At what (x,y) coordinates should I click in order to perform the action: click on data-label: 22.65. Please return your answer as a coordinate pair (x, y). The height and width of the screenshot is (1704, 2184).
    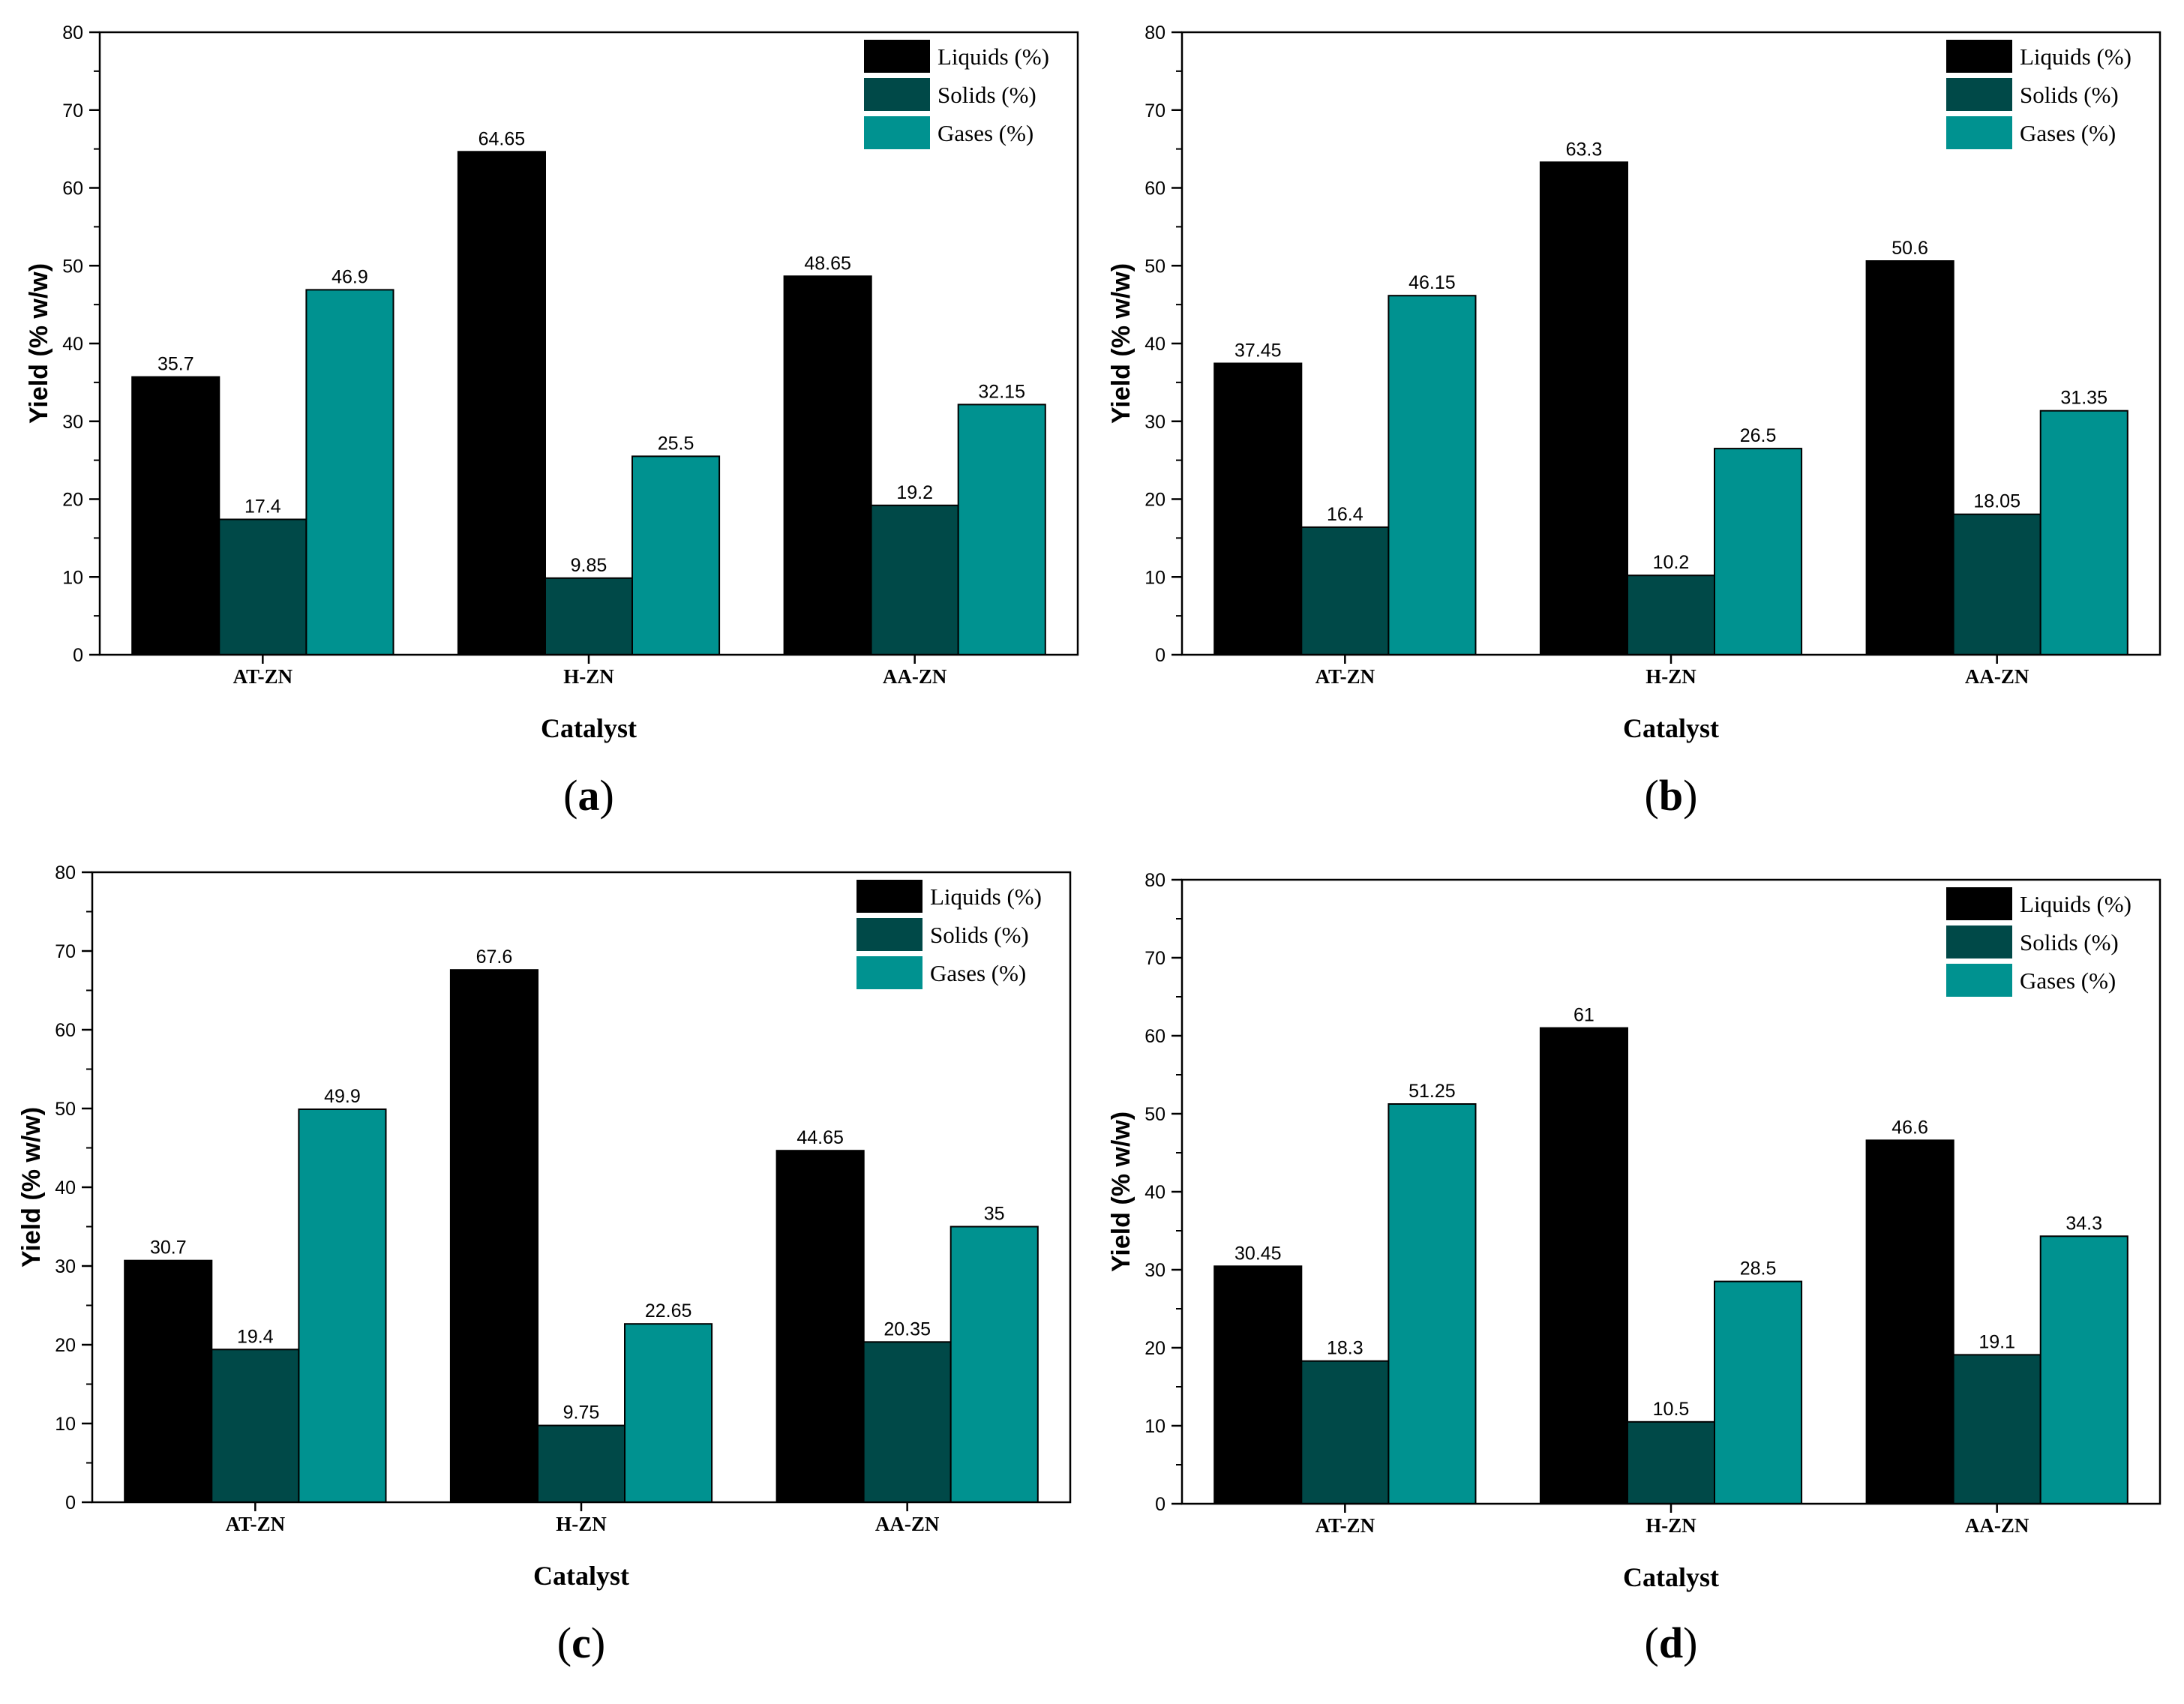
    Looking at the image, I should click on (668, 1311).